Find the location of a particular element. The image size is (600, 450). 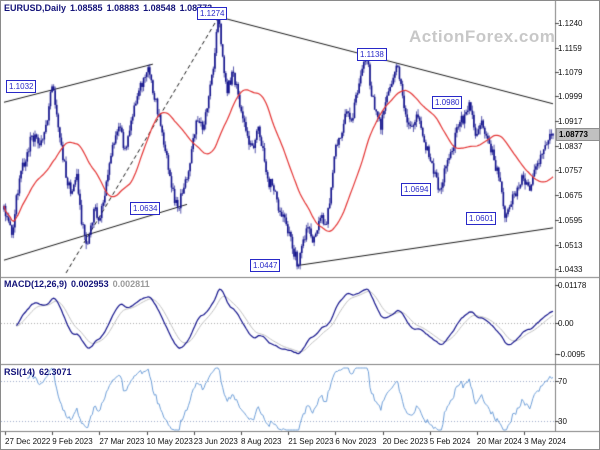

high-value: 1.08883 is located at coordinates (123, 8).